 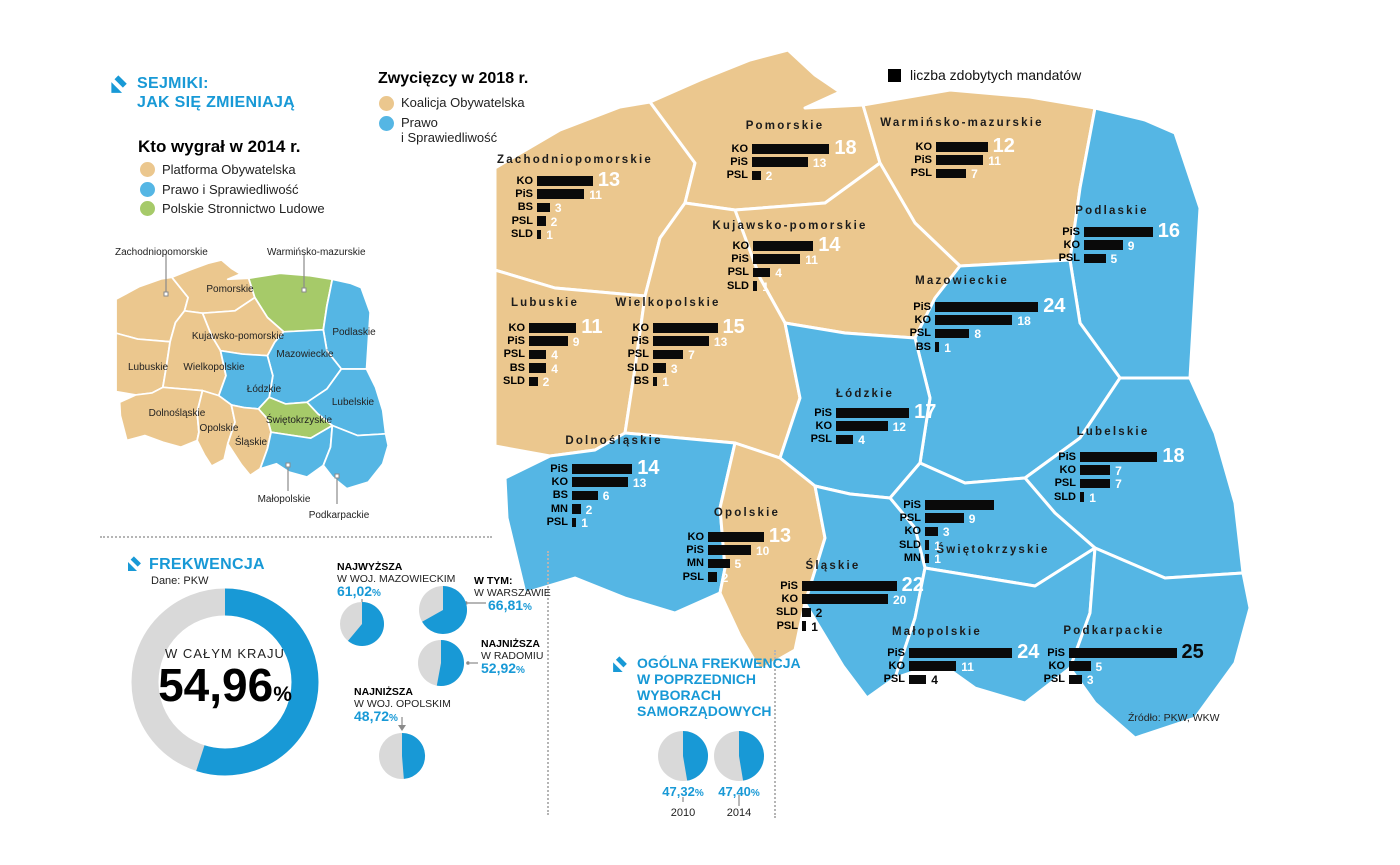 What do you see at coordinates (1067, 456) in the screenshot?
I see `party-label-lu-PiS: PiS` at bounding box center [1067, 456].